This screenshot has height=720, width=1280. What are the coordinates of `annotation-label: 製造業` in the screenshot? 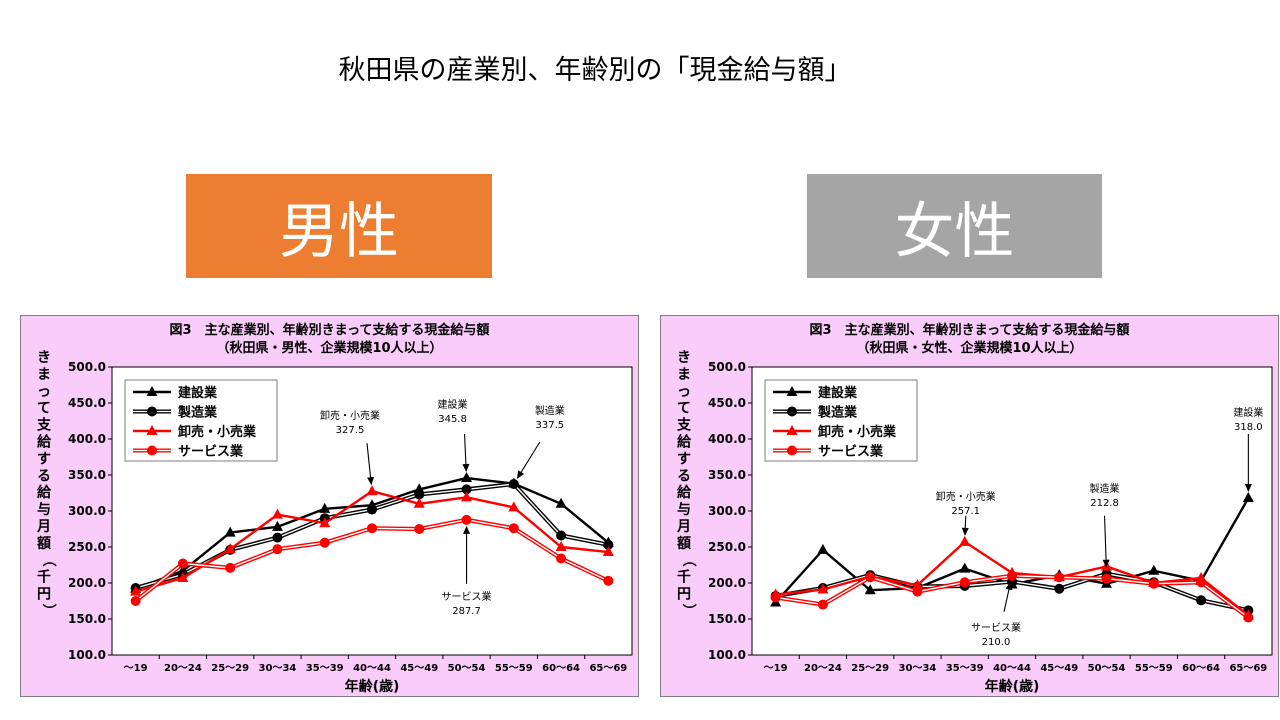 It's located at (1105, 488).